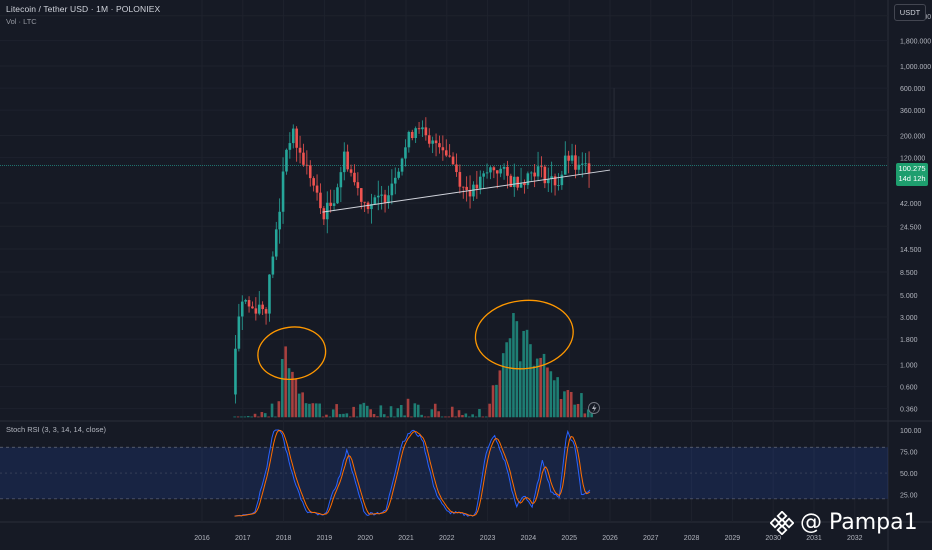 The height and width of the screenshot is (550, 932). Describe the element at coordinates (56, 429) in the screenshot. I see `stoch-rsi-legend: Stoch RSI (3, 3, 14, 14, close)` at that location.